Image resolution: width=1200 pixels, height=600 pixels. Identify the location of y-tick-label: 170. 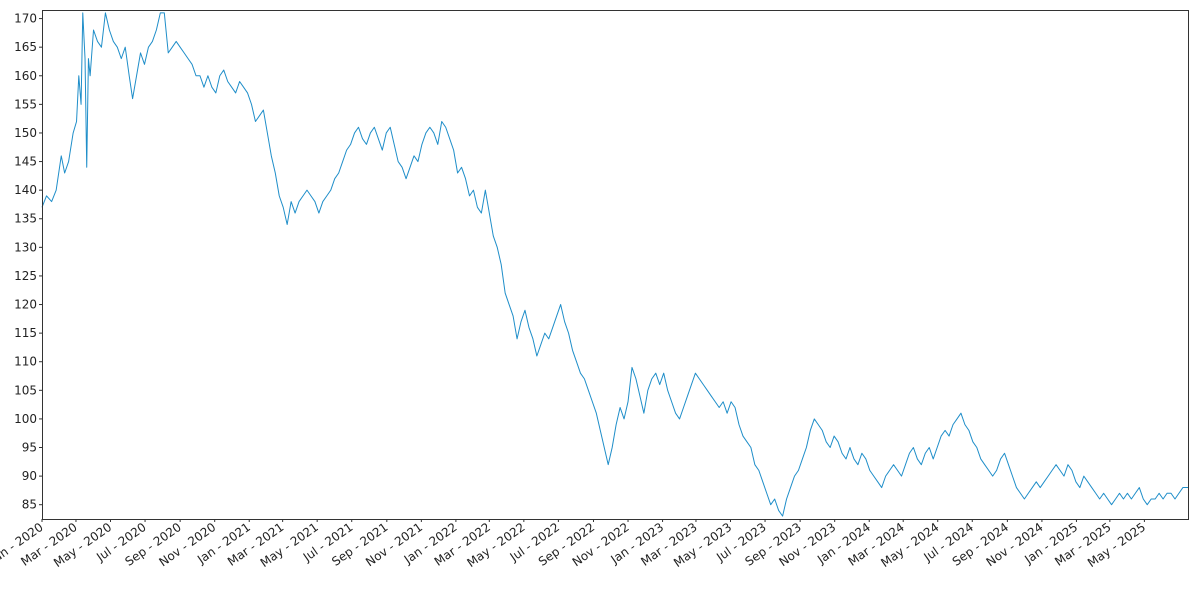
(25, 19).